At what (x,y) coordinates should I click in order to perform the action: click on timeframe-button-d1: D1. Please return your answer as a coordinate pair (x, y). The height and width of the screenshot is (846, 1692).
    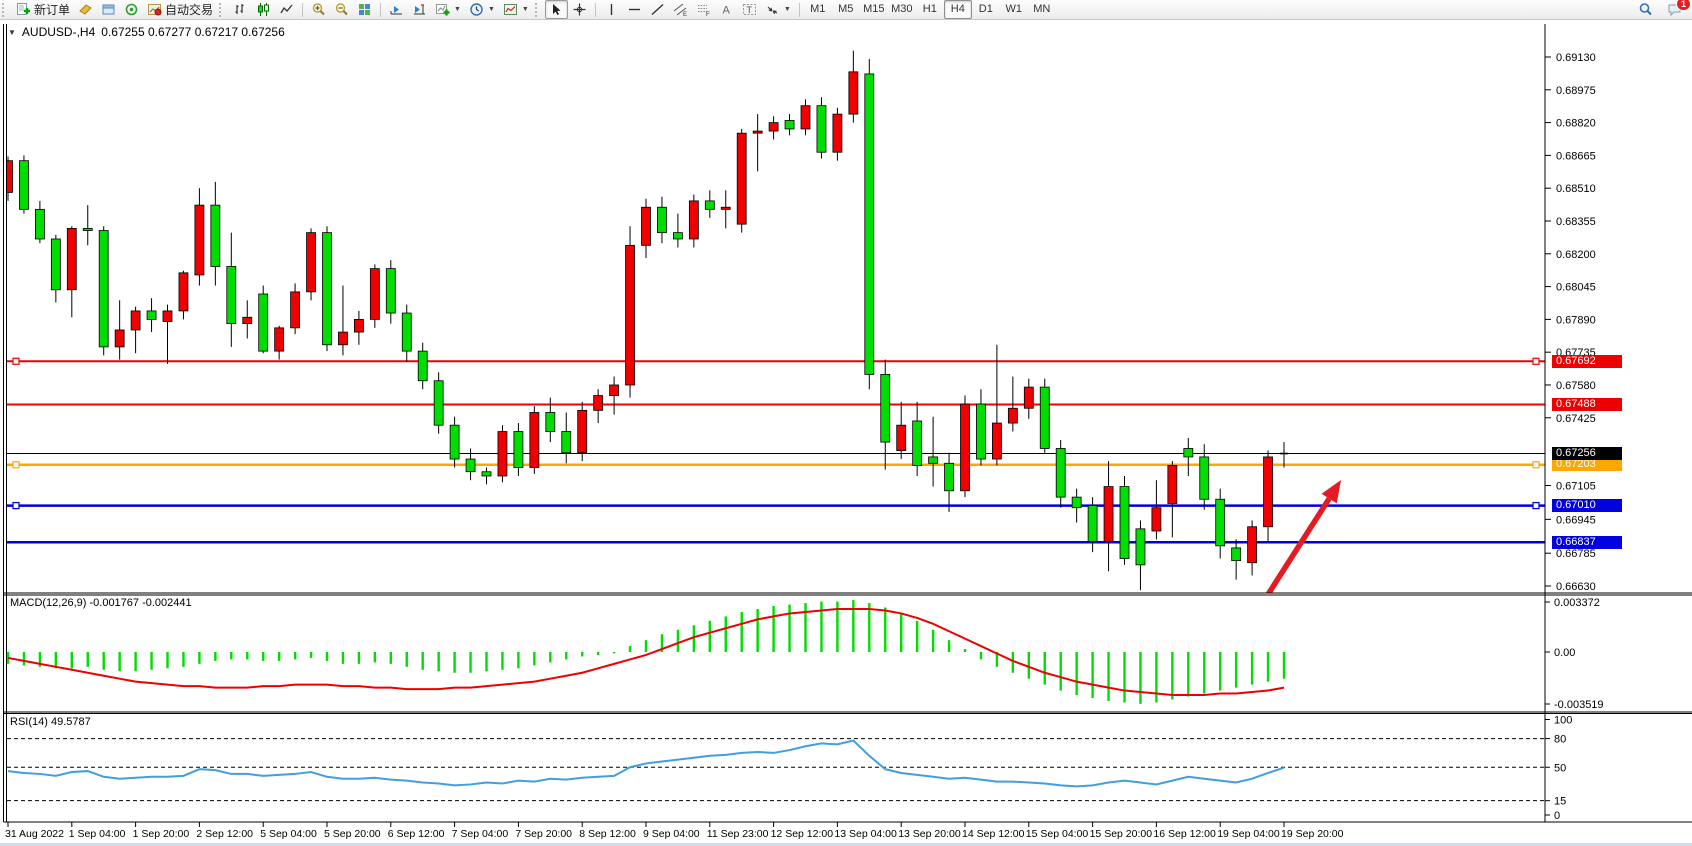
    Looking at the image, I should click on (985, 9).